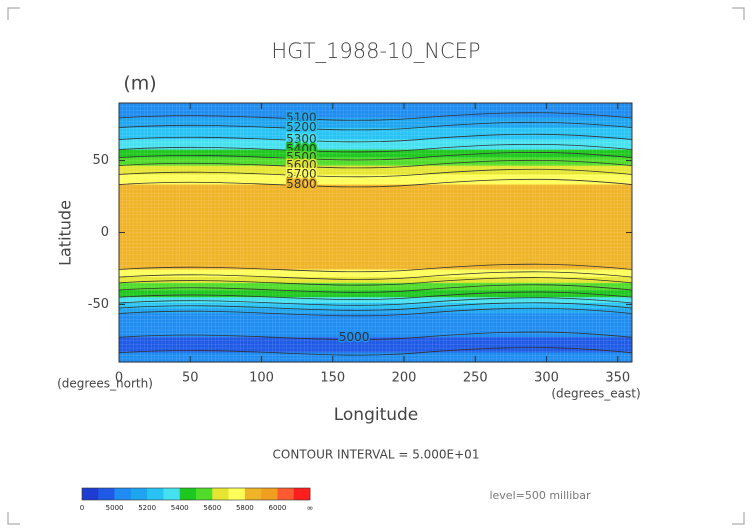  I want to click on contour-label: 5400, so click(301, 149).